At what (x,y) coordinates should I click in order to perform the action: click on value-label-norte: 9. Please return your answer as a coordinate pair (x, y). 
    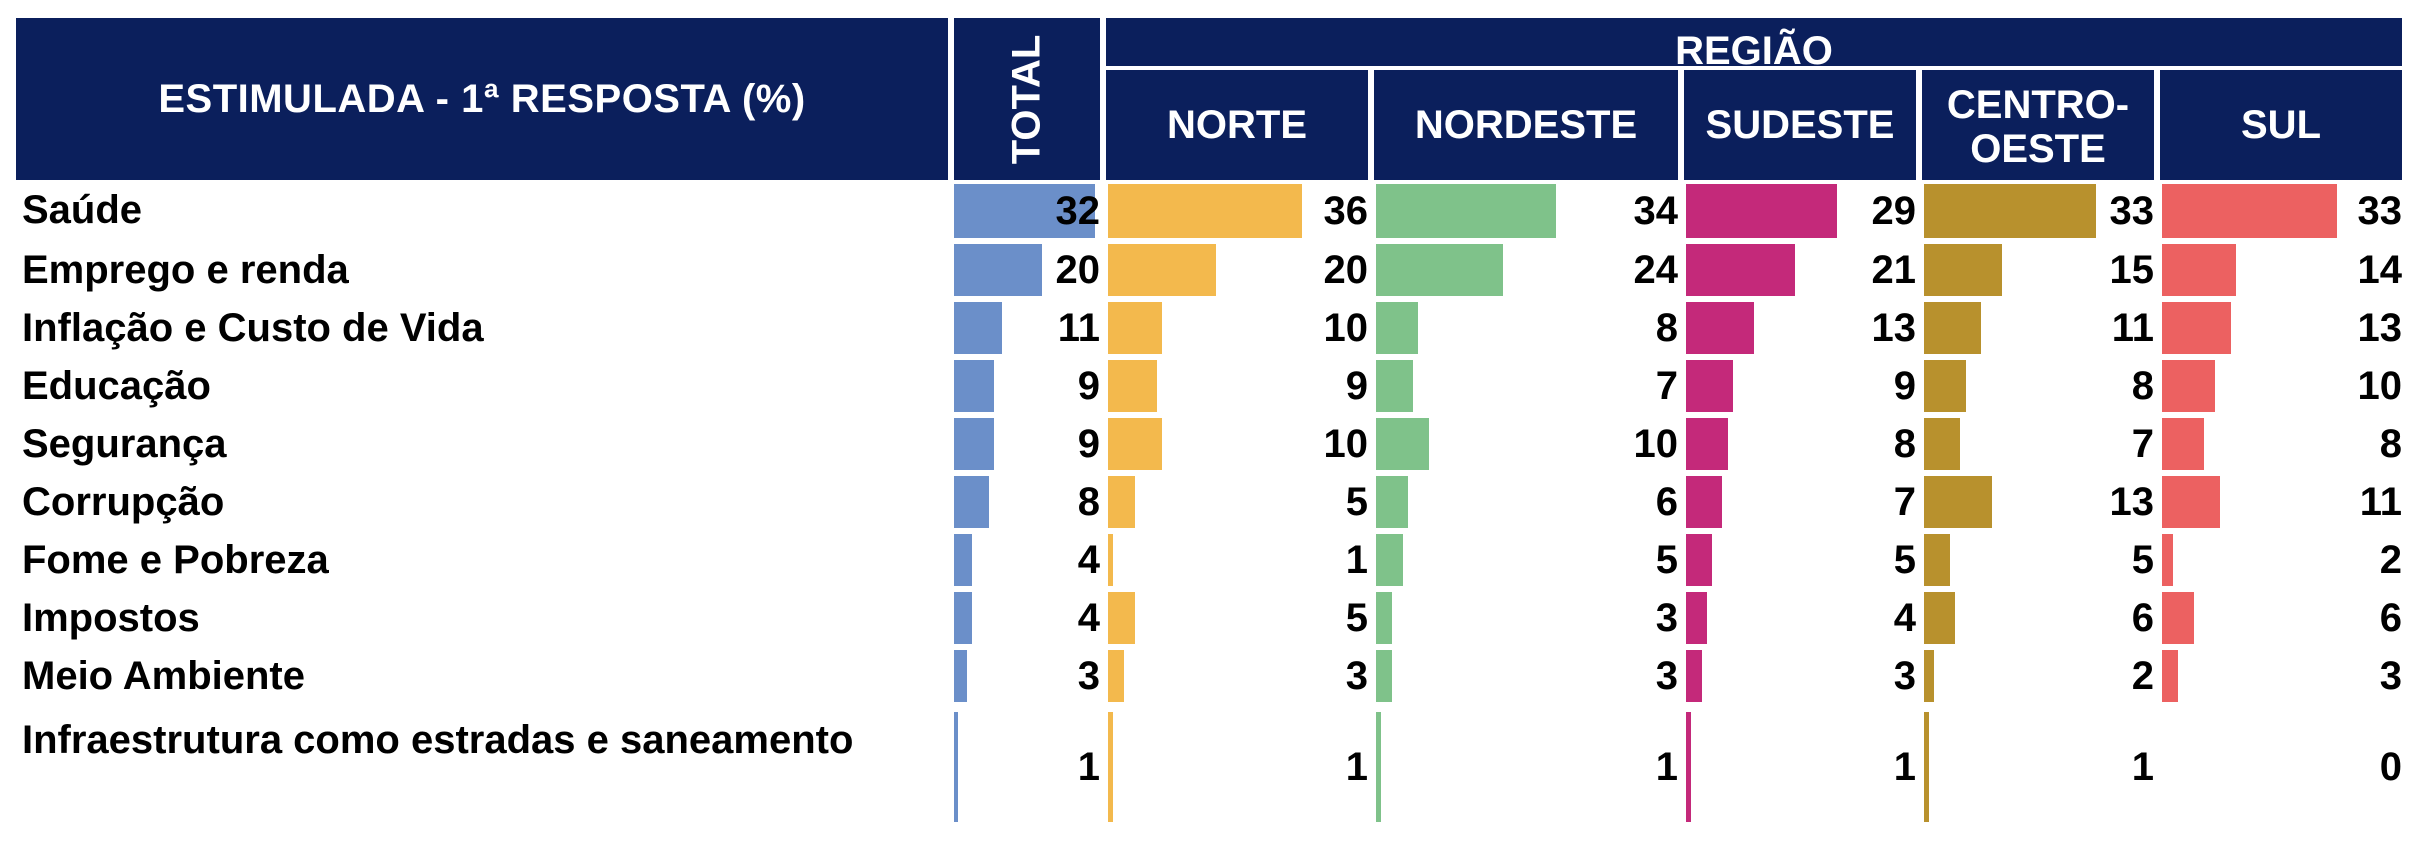
    Looking at the image, I should click on (1356, 386).